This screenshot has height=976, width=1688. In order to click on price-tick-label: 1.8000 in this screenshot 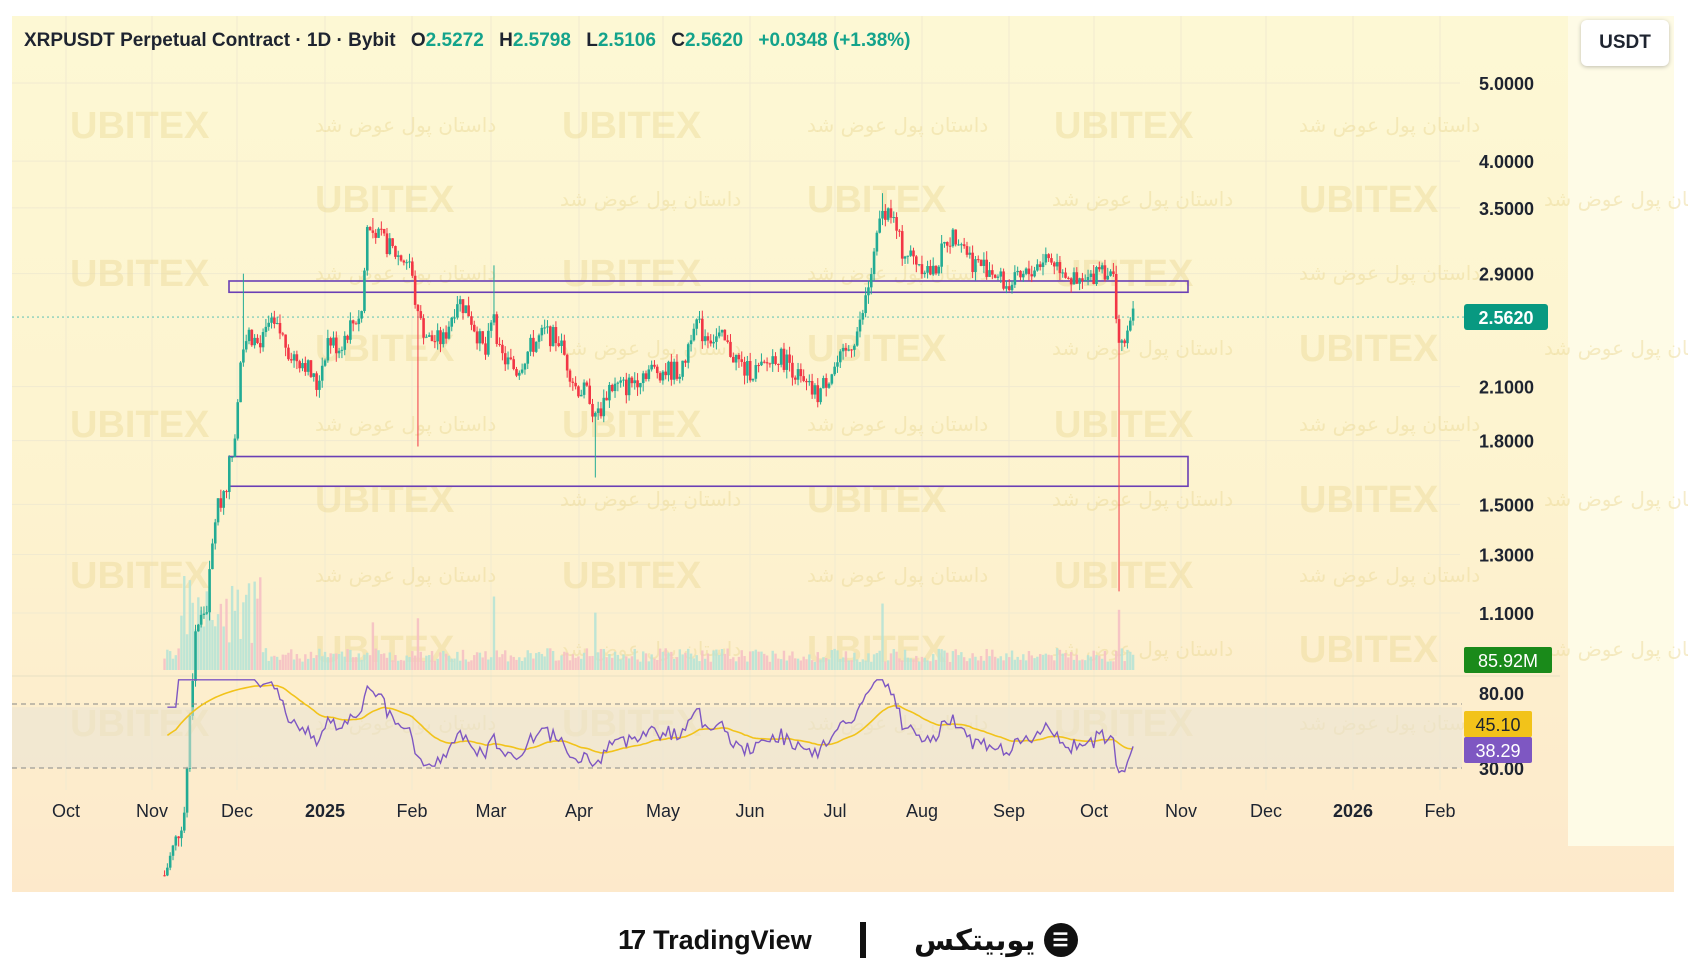, I will do `click(1506, 442)`.